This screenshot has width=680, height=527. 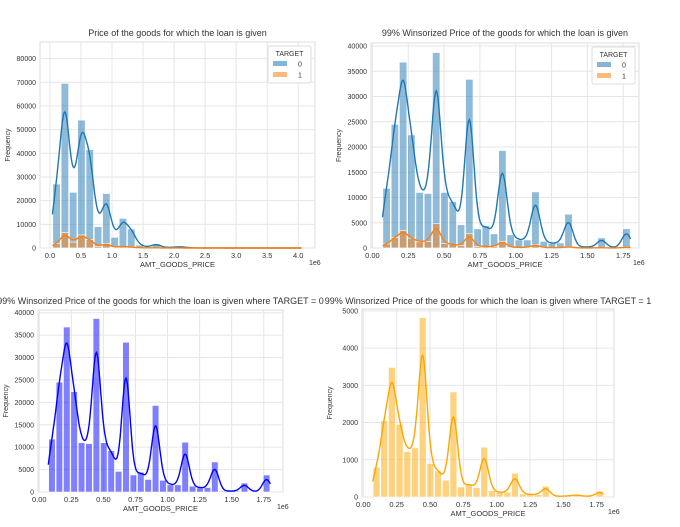 I want to click on y-tick-label: 80000, so click(x=27, y=59).